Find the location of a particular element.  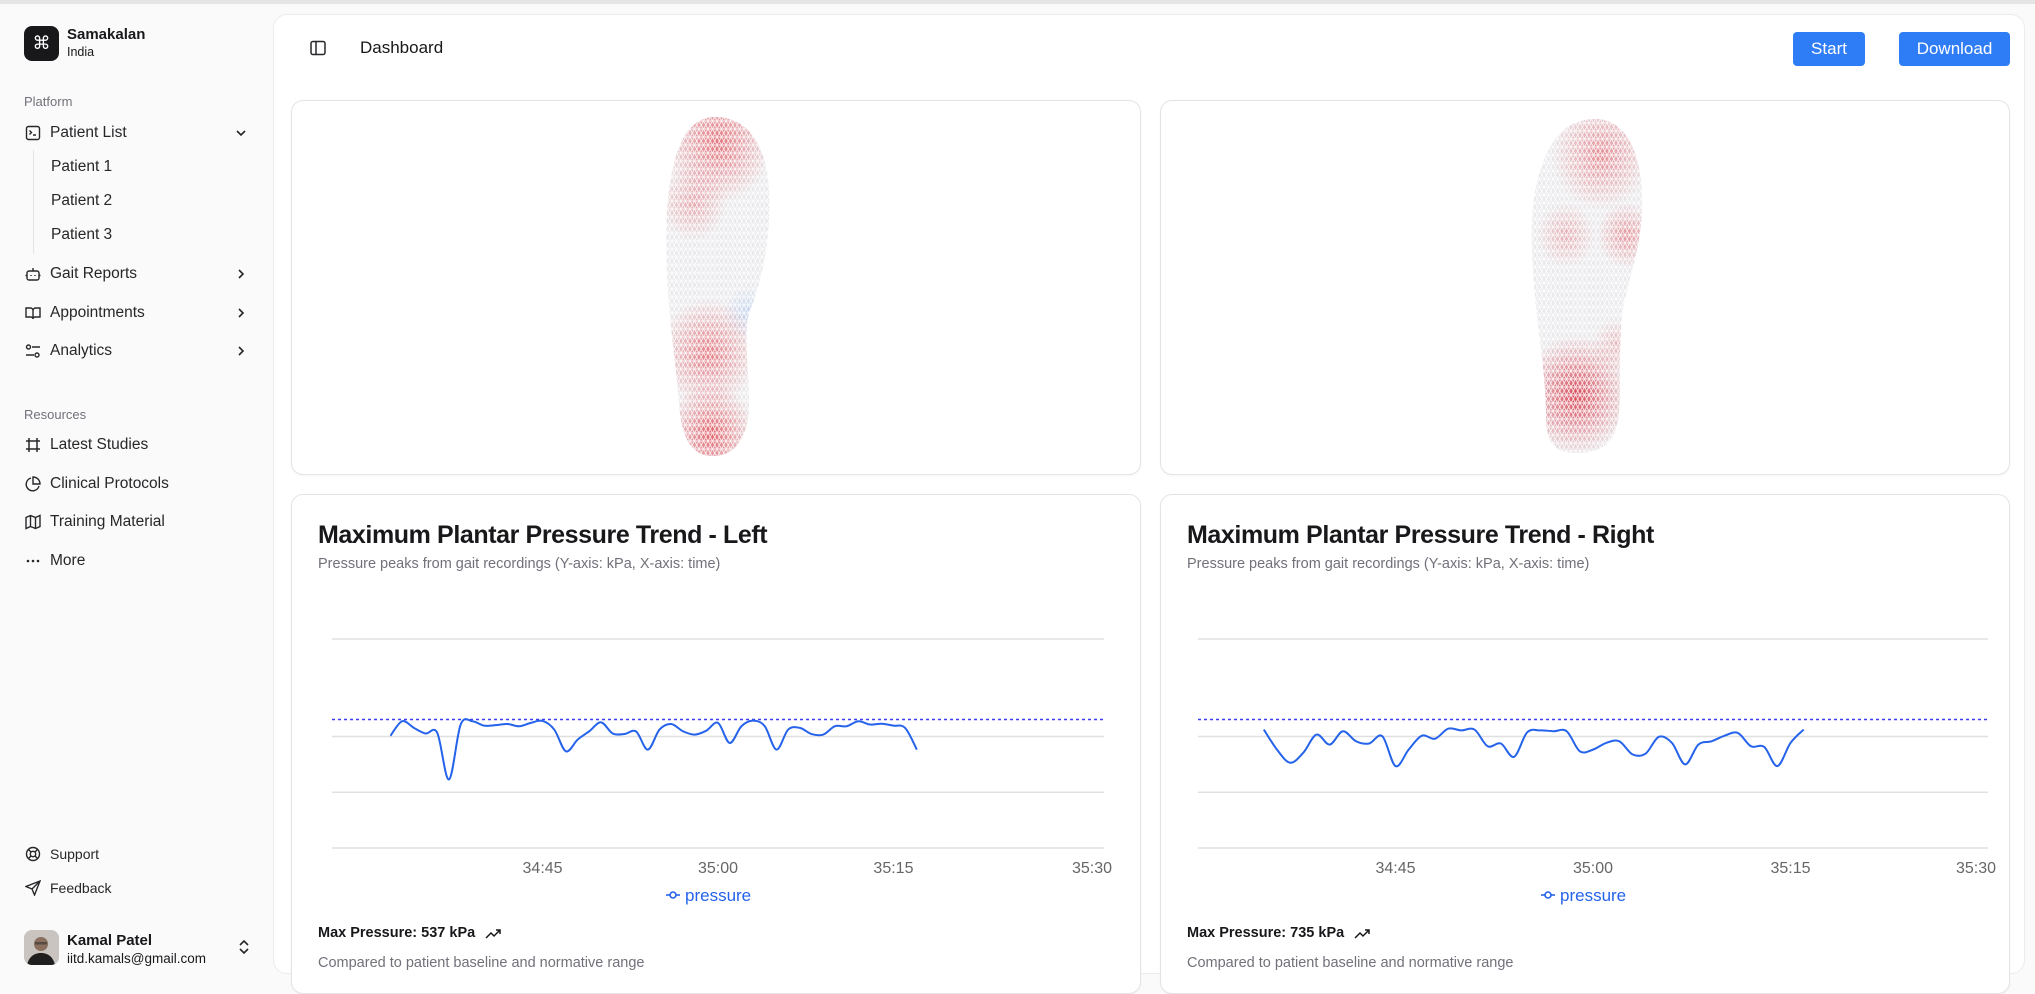

sidebar-item-label: Appointments is located at coordinates (97, 313).